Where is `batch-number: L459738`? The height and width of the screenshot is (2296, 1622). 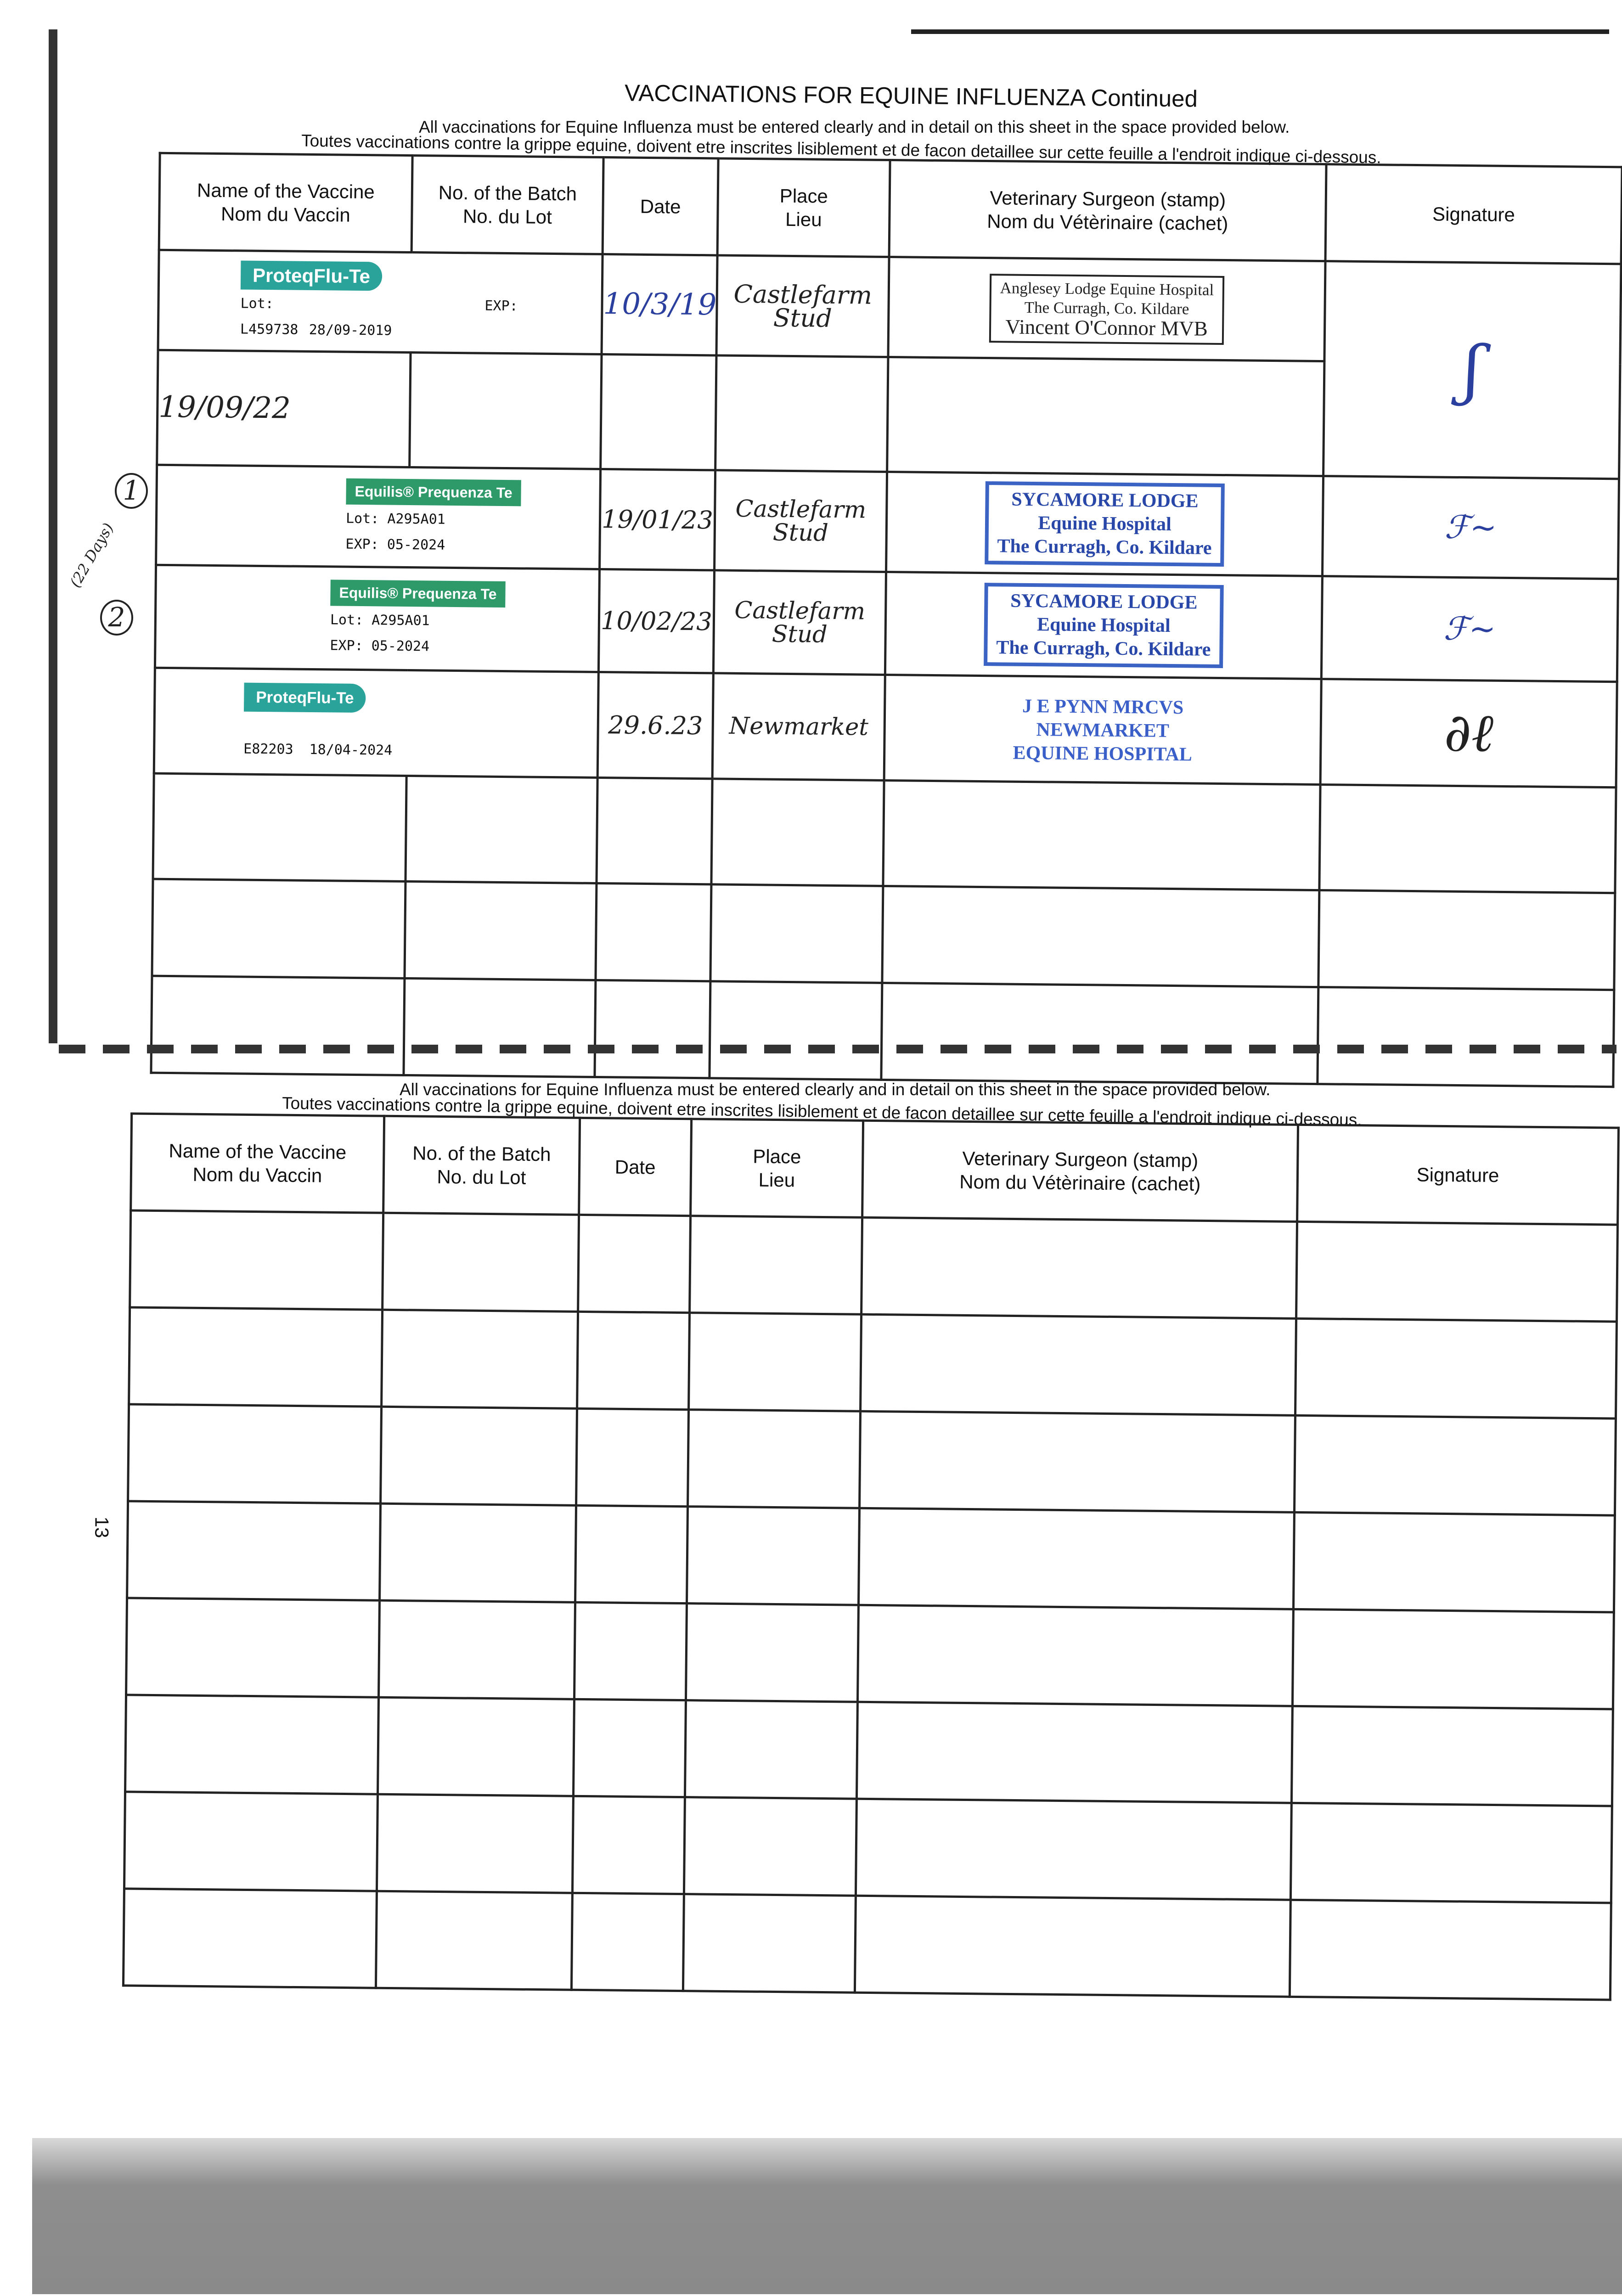 batch-number: L459738 is located at coordinates (269, 330).